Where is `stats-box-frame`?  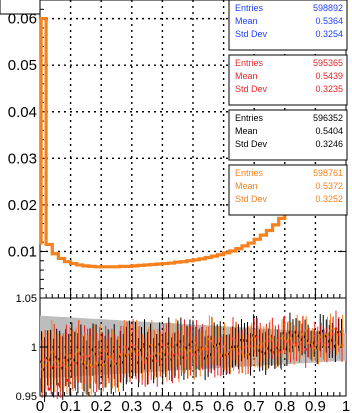
stats-box-frame is located at coordinates (288, 25).